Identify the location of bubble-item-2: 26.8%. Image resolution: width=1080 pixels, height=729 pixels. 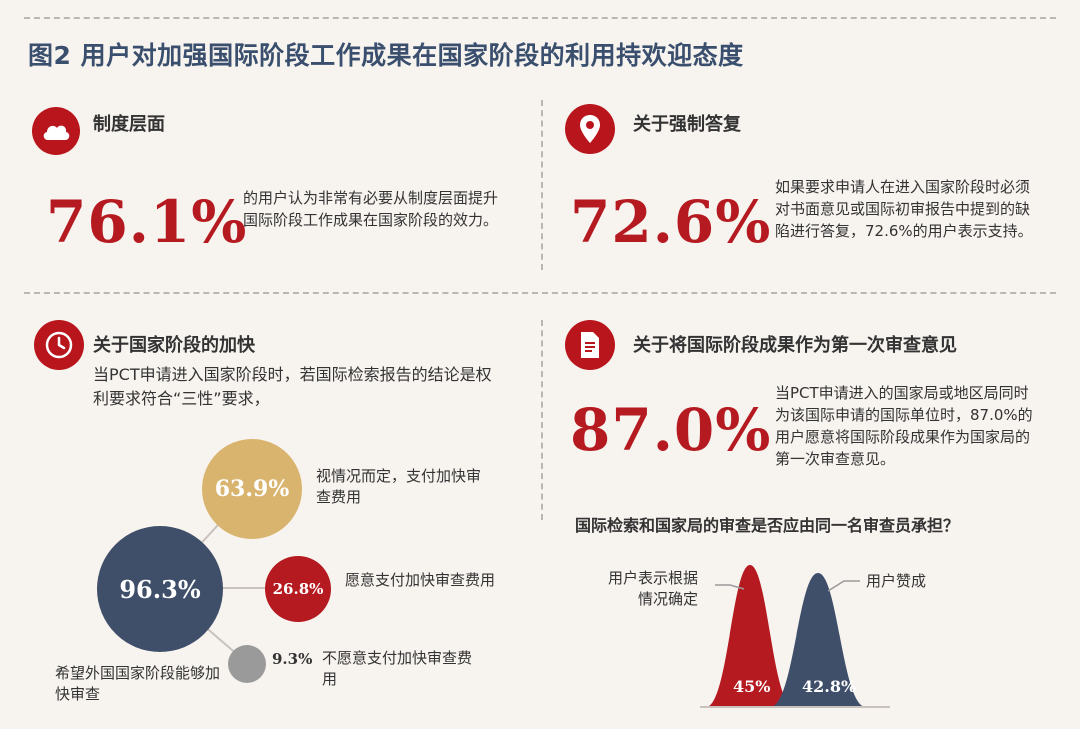
(298, 589).